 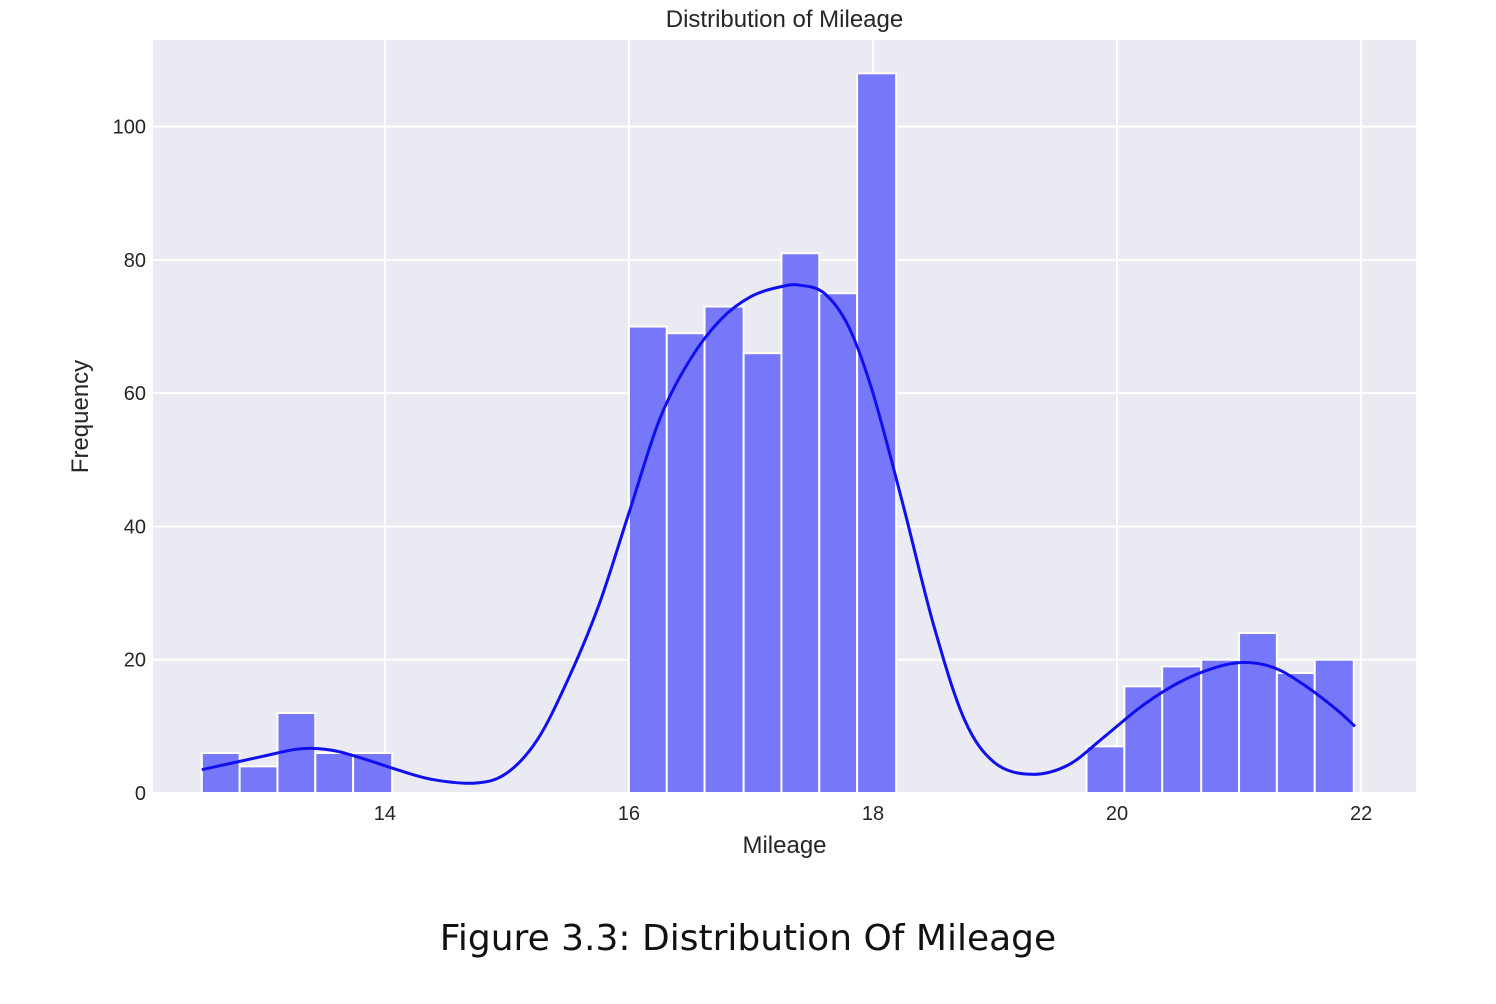 What do you see at coordinates (784, 19) in the screenshot?
I see `chart-title: Distribution of Mileage` at bounding box center [784, 19].